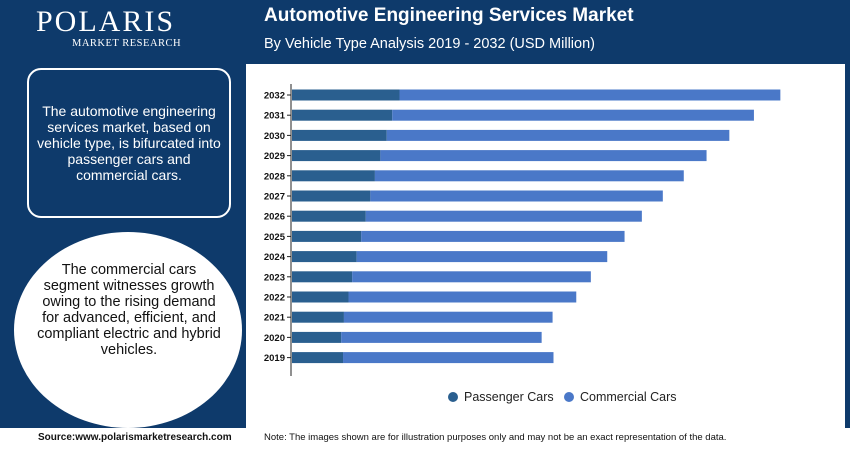 The height and width of the screenshot is (450, 850). Describe the element at coordinates (274, 136) in the screenshot. I see `y-tick-label: 2030` at that location.